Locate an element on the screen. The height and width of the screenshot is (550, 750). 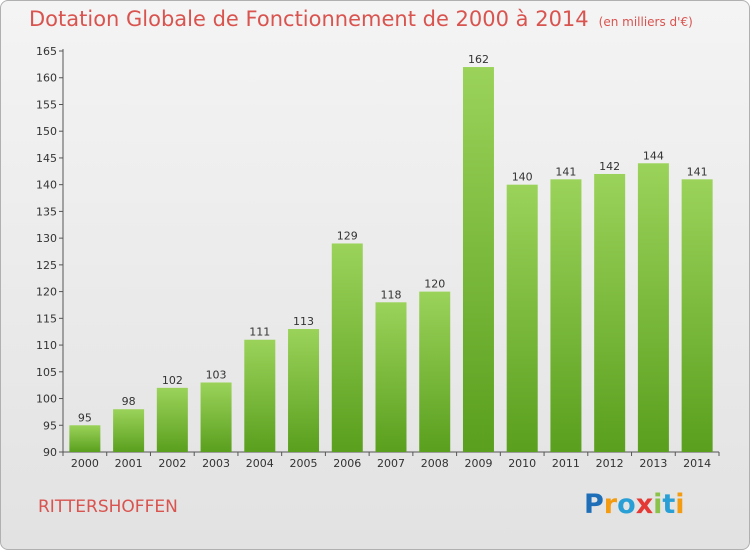
x-tick-label: 2013 is located at coordinates (653, 463).